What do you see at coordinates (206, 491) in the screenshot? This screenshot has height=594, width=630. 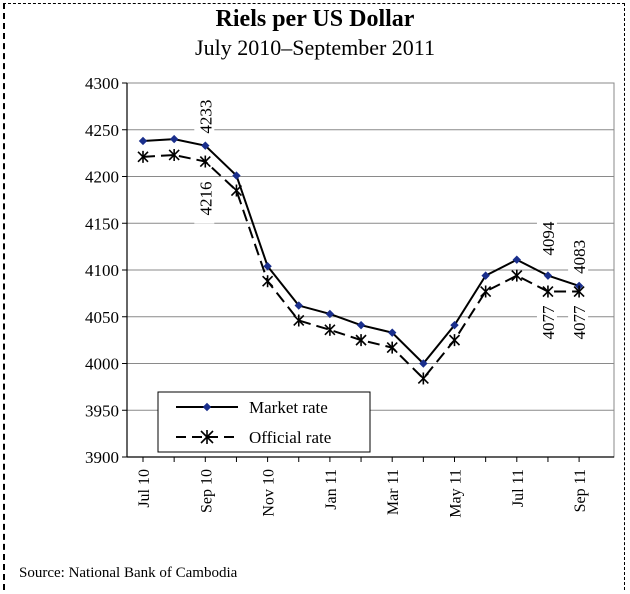 I see `x-tick-label: Sep 10` at bounding box center [206, 491].